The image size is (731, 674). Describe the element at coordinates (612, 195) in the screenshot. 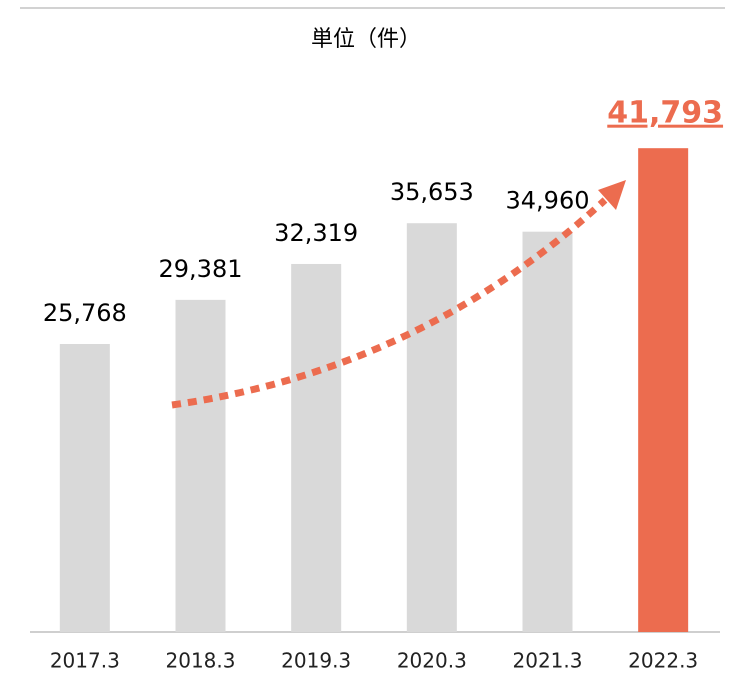

I see `trend-arrowhead` at that location.